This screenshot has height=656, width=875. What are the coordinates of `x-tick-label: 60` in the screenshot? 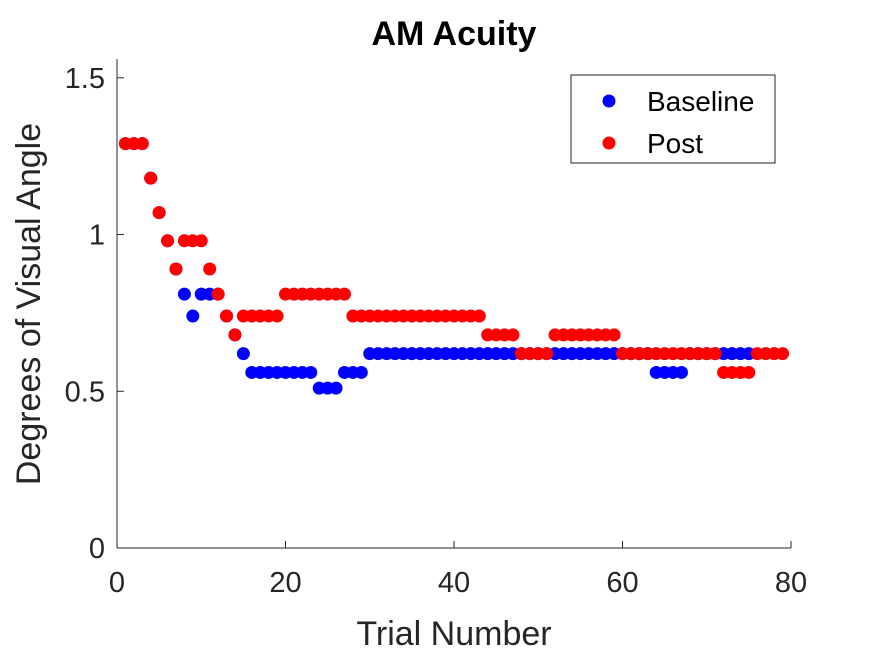 It's located at (622, 583).